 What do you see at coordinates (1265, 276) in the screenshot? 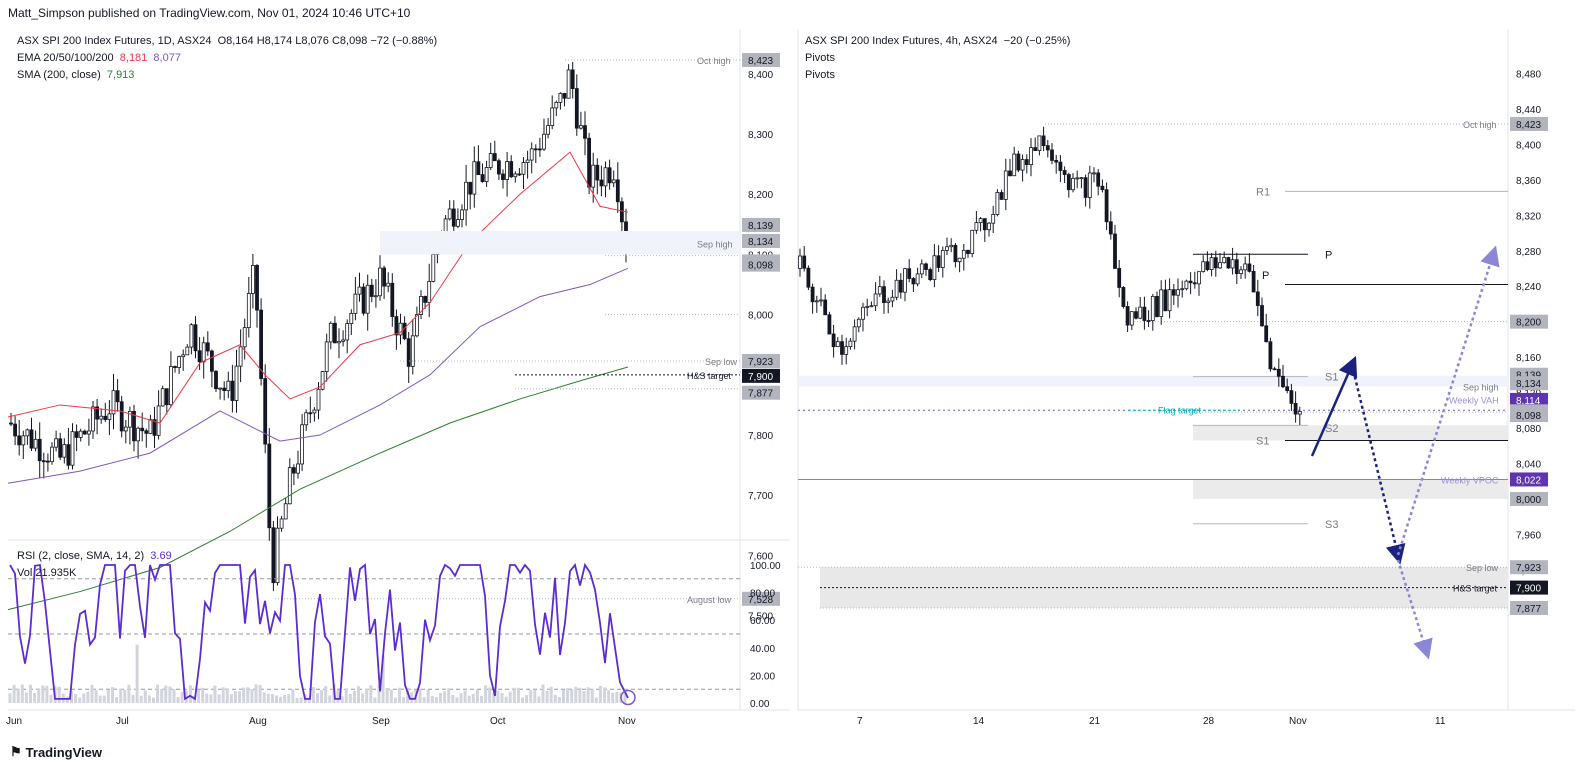
I see `pivot-label-2: P` at bounding box center [1265, 276].